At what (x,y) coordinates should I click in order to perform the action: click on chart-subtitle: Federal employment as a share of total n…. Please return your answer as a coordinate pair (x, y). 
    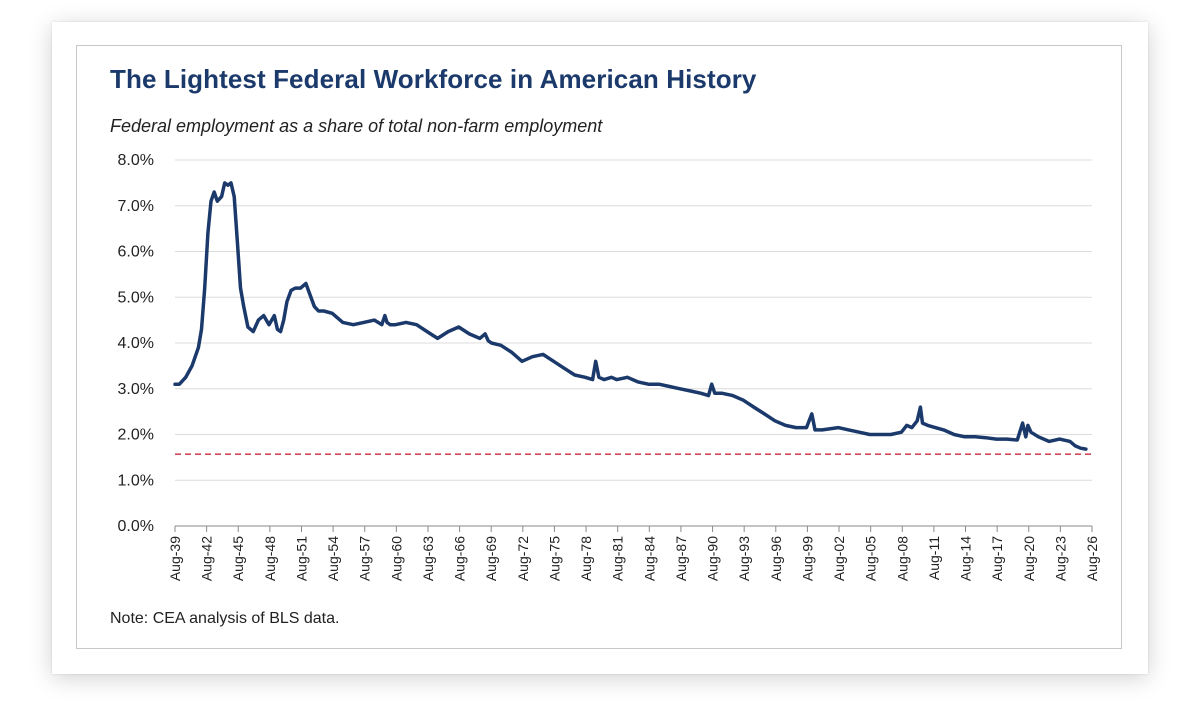
    Looking at the image, I should click on (356, 126).